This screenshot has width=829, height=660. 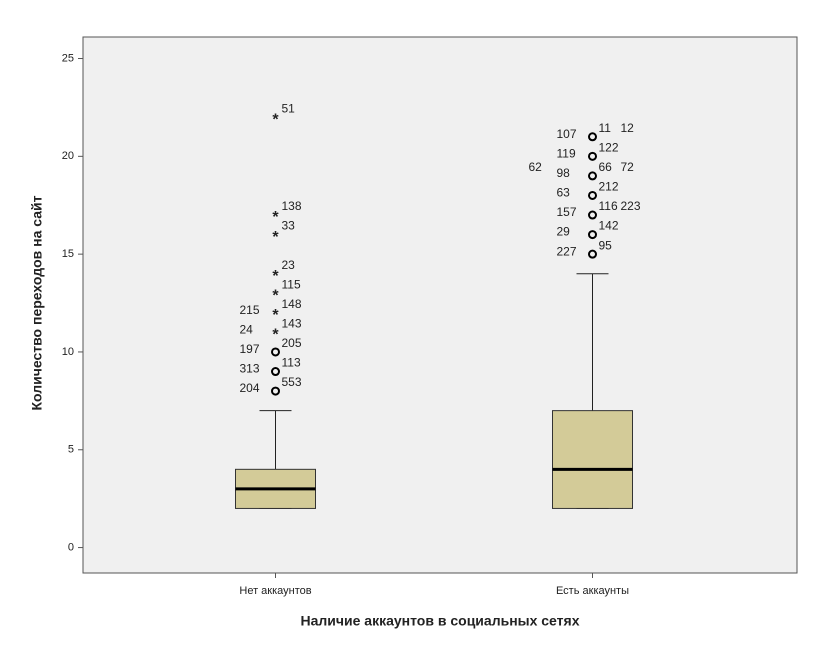 I want to click on outlier-label: 142, so click(x=609, y=226).